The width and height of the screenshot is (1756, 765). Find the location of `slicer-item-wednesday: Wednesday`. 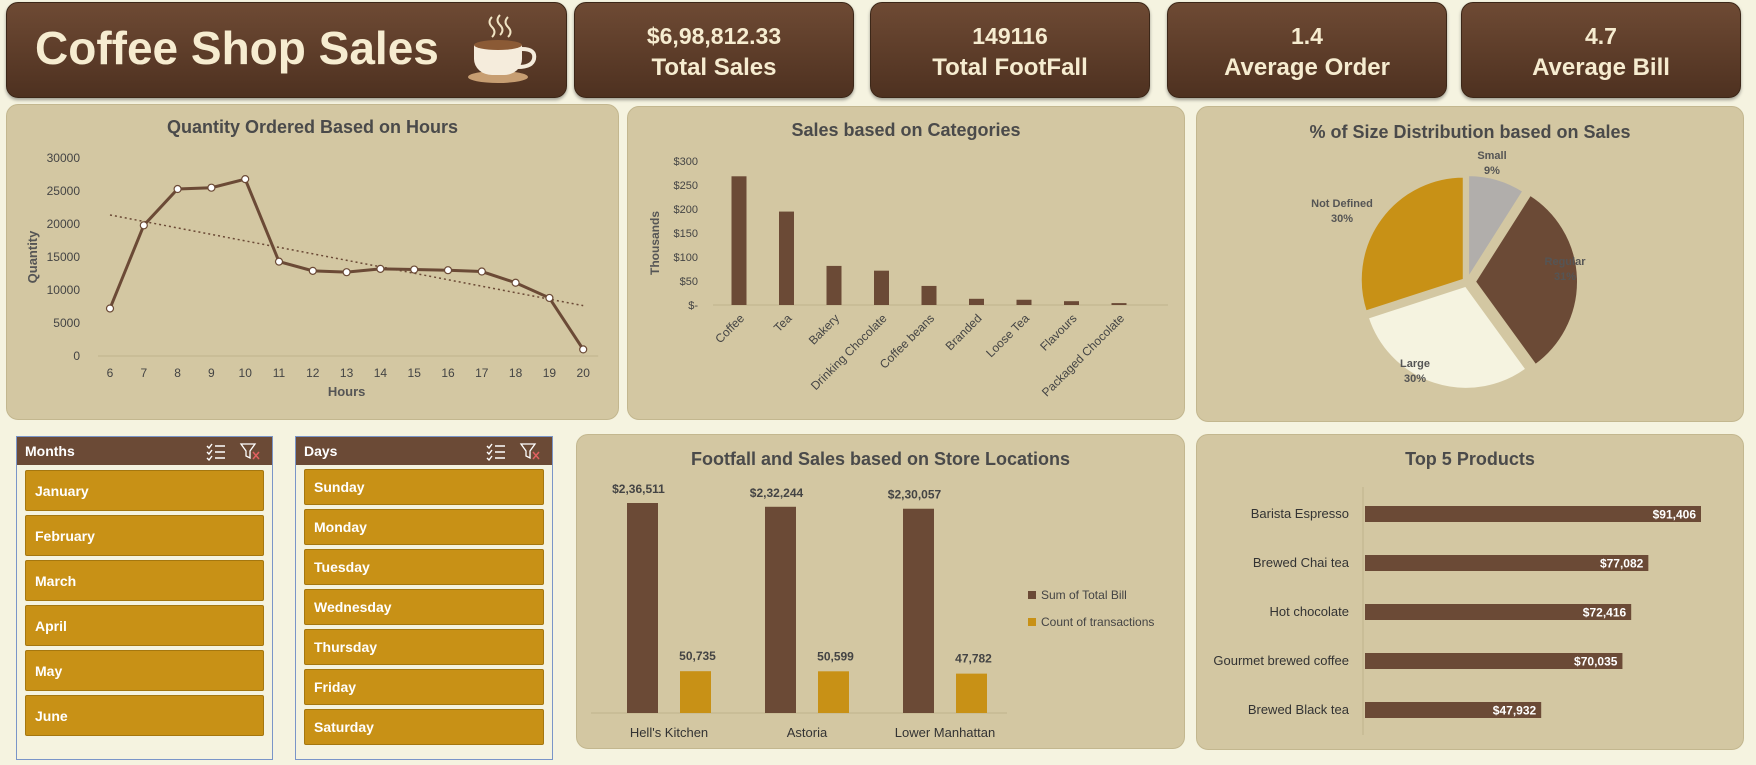

slicer-item-wednesday: Wednesday is located at coordinates (424, 607).